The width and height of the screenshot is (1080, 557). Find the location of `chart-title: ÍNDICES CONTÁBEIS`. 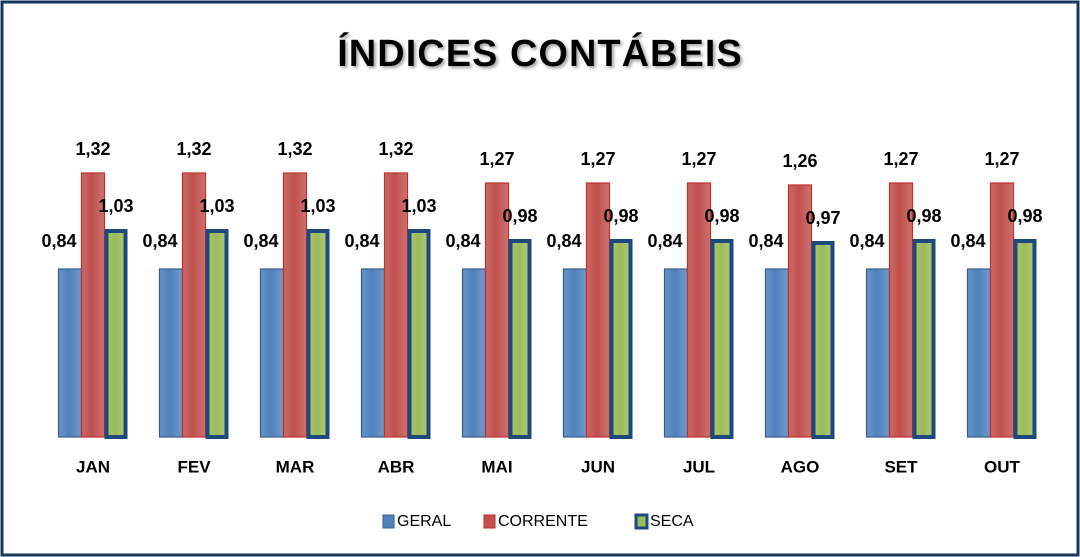

chart-title: ÍNDICES CONTÁBEIS is located at coordinates (539, 53).